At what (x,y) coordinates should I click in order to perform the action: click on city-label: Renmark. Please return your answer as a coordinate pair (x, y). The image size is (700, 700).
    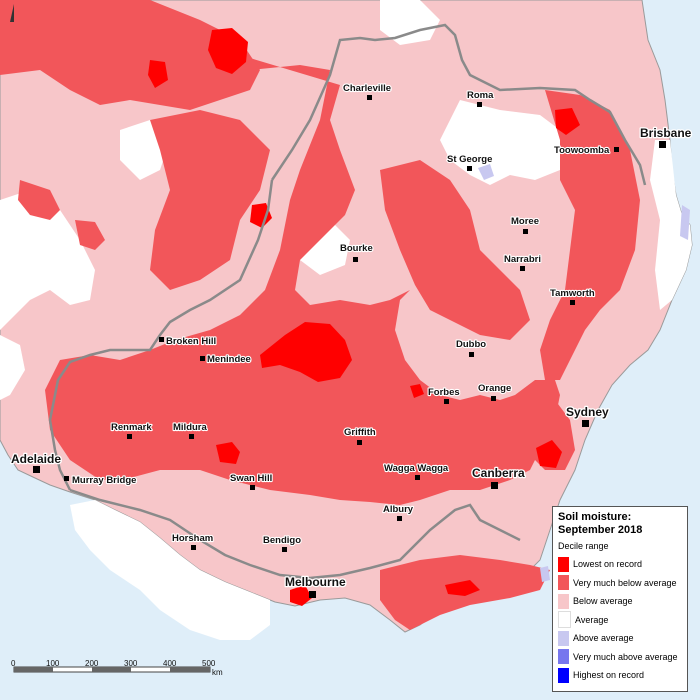
    Looking at the image, I should click on (131, 427).